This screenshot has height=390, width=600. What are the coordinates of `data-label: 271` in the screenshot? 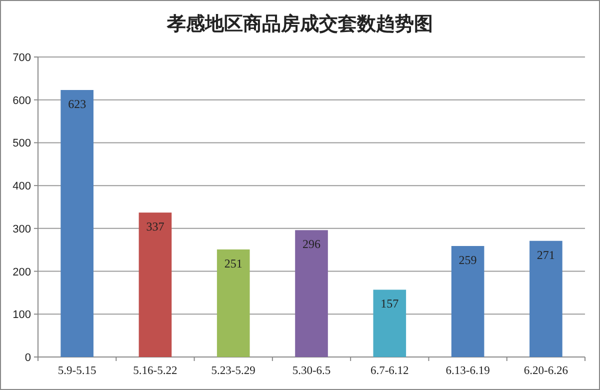 It's located at (545, 255).